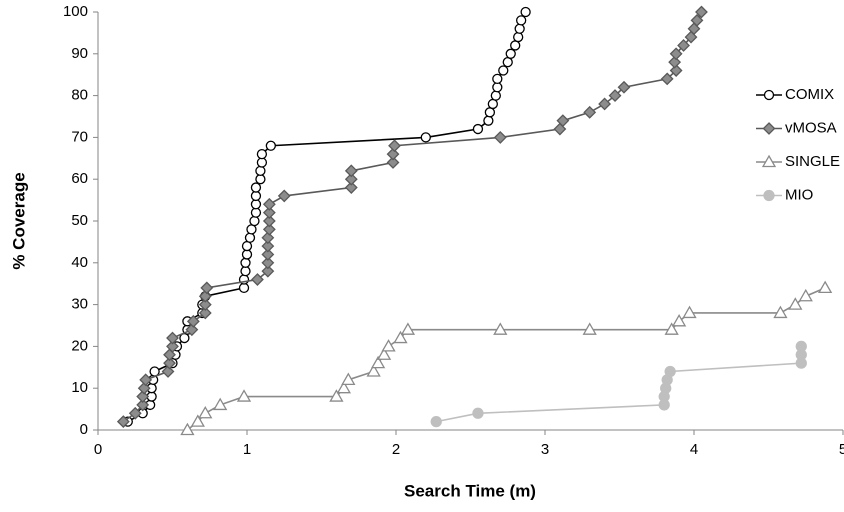 This screenshot has height=512, width=844. Describe the element at coordinates (811, 127) in the screenshot. I see `legend-label: vMOSA` at that location.